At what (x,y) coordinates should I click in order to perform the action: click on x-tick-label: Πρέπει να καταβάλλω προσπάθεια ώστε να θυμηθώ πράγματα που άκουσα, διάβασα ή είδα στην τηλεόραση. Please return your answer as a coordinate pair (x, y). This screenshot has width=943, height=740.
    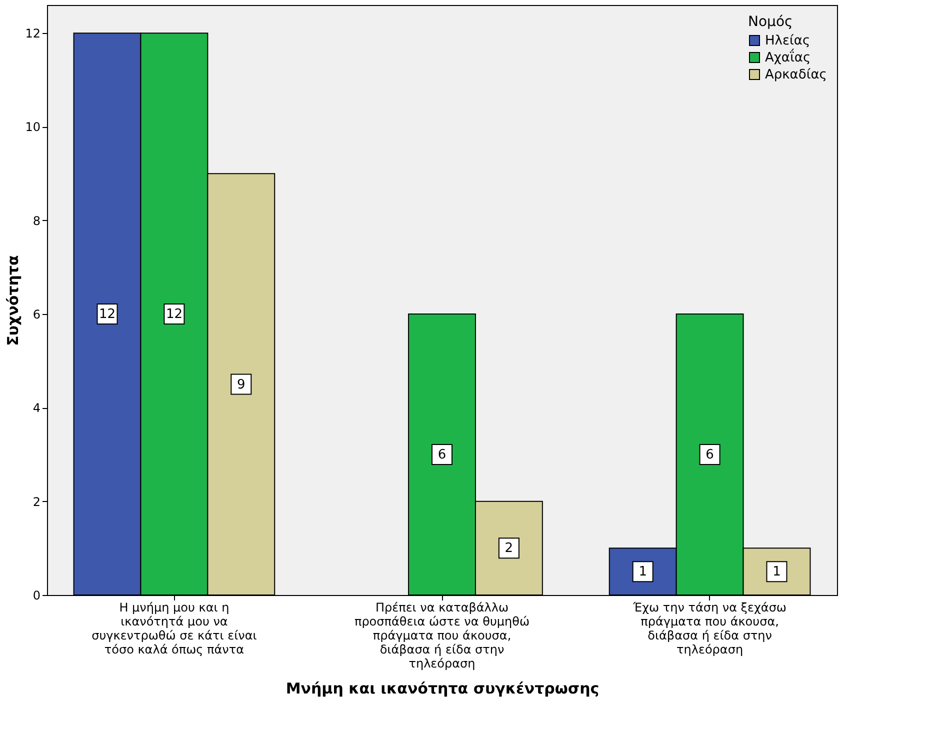
    Looking at the image, I should click on (442, 635).